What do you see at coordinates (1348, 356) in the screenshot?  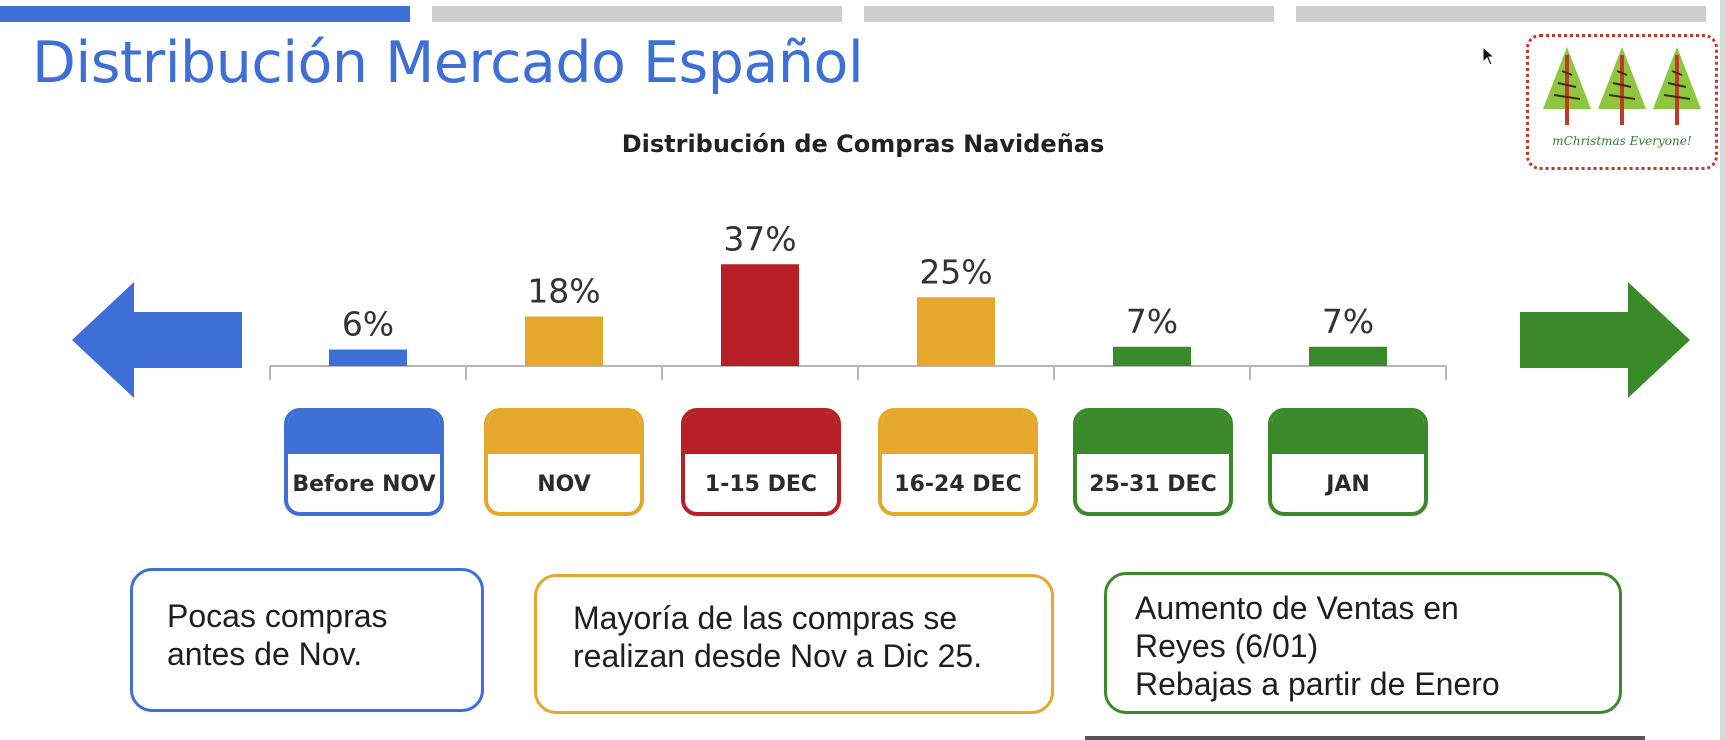 I see `bar-jan` at bounding box center [1348, 356].